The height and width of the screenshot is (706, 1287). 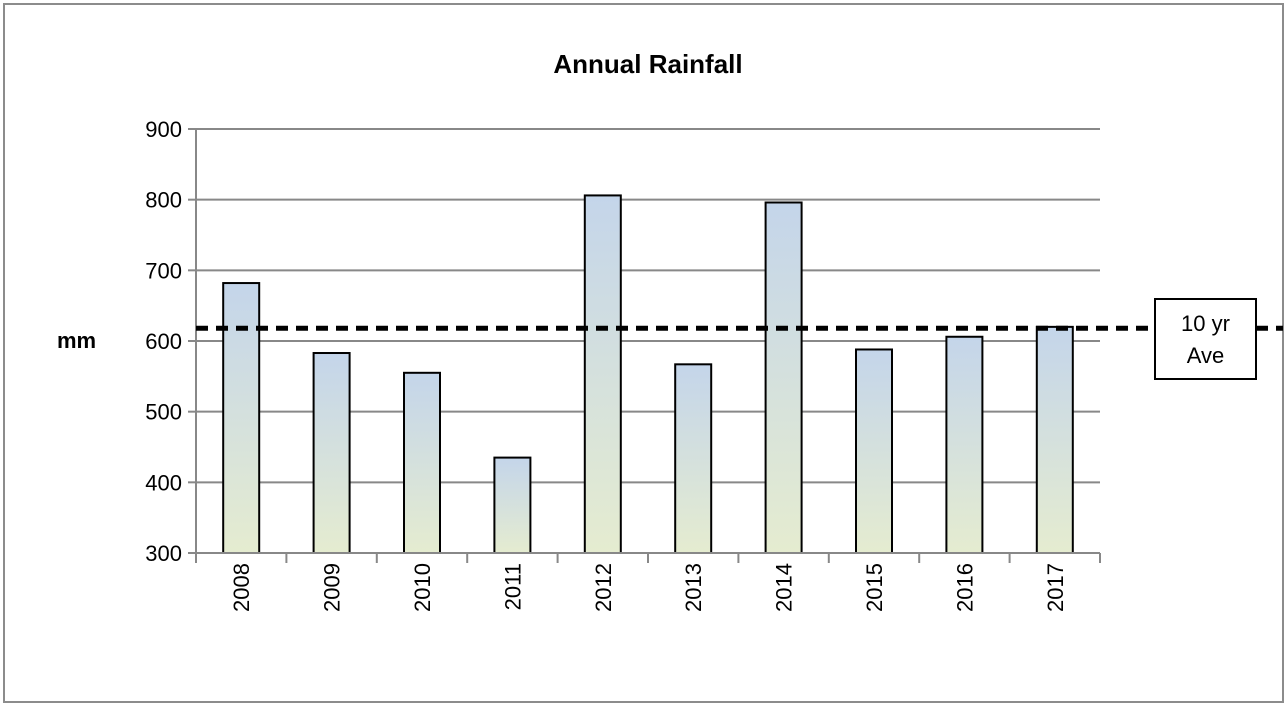 What do you see at coordinates (332, 587) in the screenshot?
I see `x-tick-label: 2009` at bounding box center [332, 587].